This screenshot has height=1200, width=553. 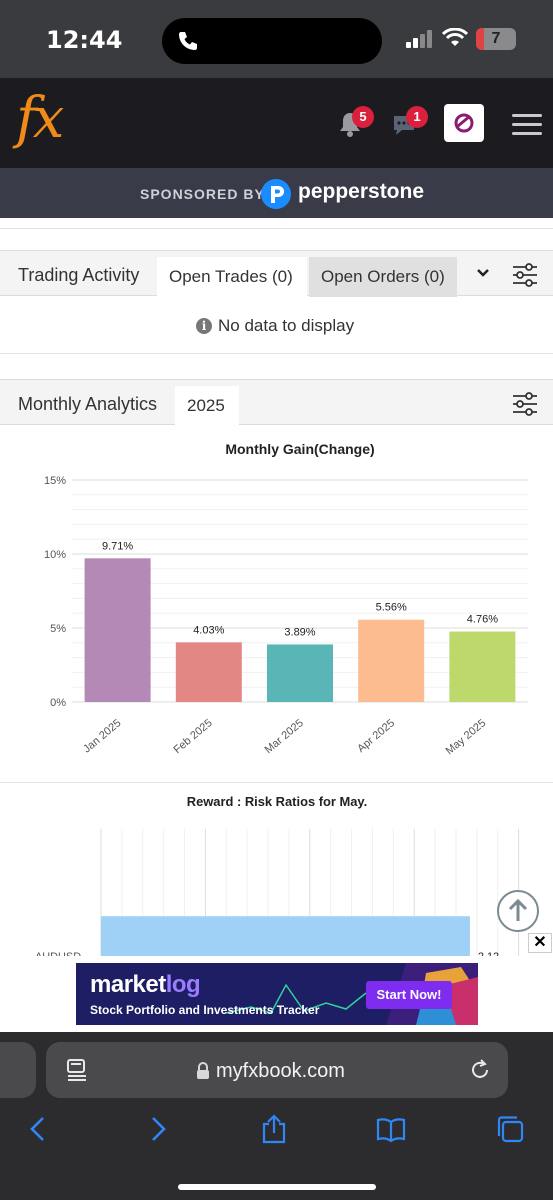 What do you see at coordinates (157, 1129) in the screenshot?
I see `forward-icon` at bounding box center [157, 1129].